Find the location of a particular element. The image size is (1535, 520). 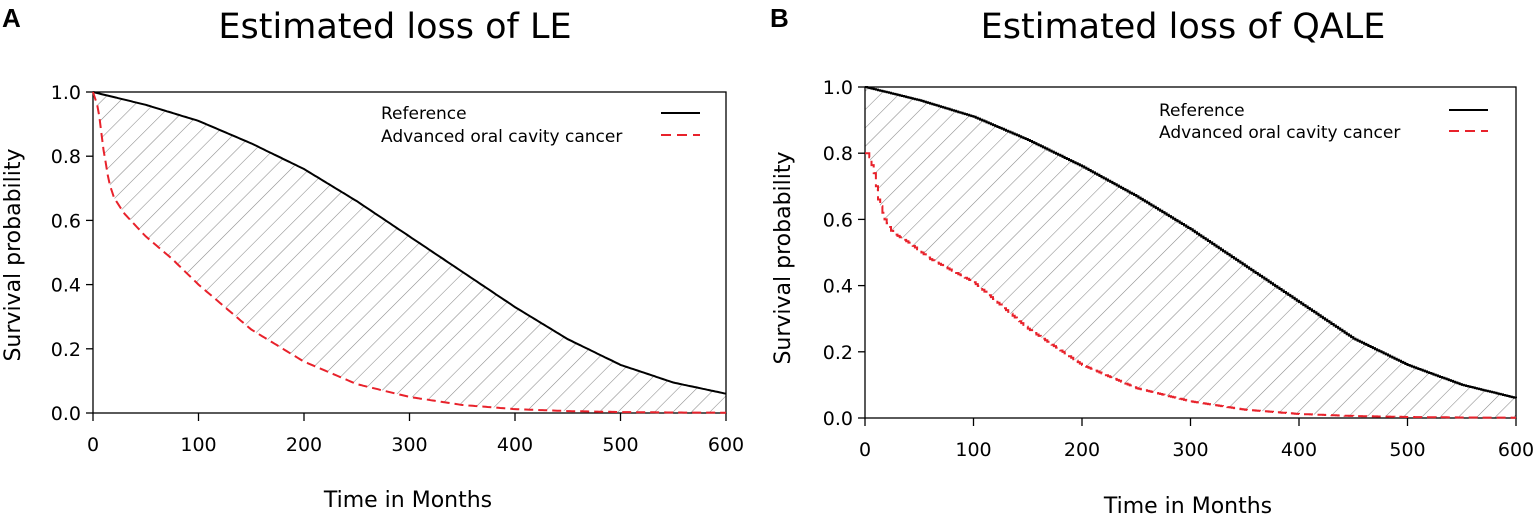

y-tick-label-a-0.2: 0.2 is located at coordinates (66, 350).